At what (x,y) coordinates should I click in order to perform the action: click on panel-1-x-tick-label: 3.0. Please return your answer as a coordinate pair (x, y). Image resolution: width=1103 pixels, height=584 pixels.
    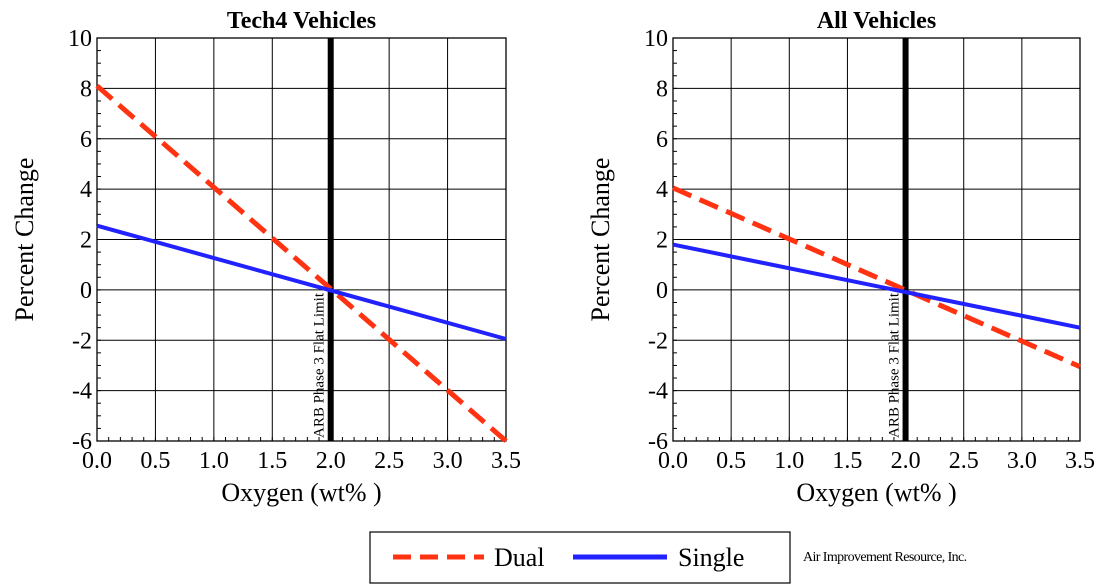
    Looking at the image, I should click on (448, 461).